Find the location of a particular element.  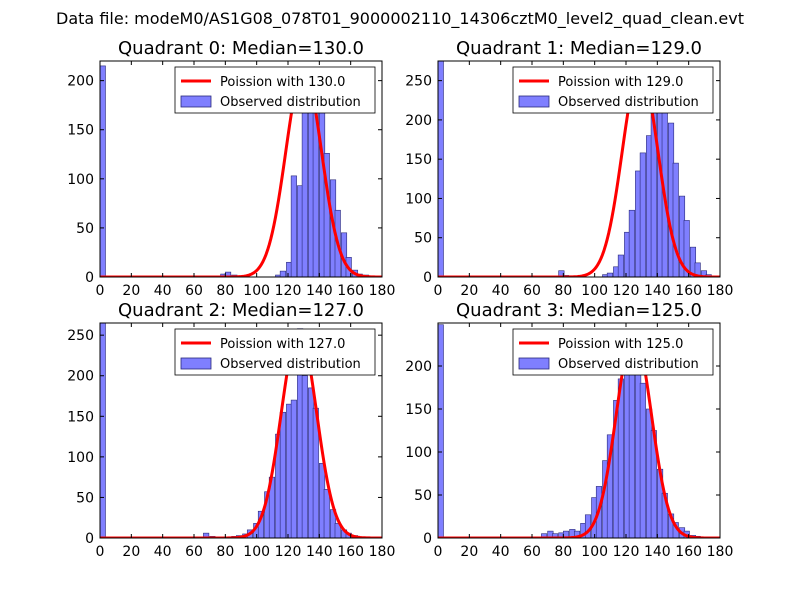

legend: Poission with 125.0 Observed distribution is located at coordinates (613, 352).